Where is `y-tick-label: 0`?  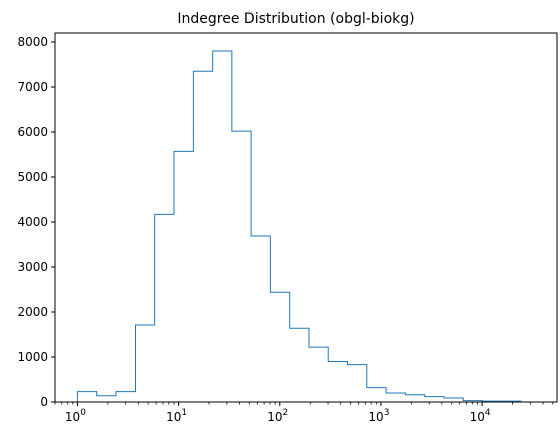
y-tick-label: 0 is located at coordinates (44, 402).